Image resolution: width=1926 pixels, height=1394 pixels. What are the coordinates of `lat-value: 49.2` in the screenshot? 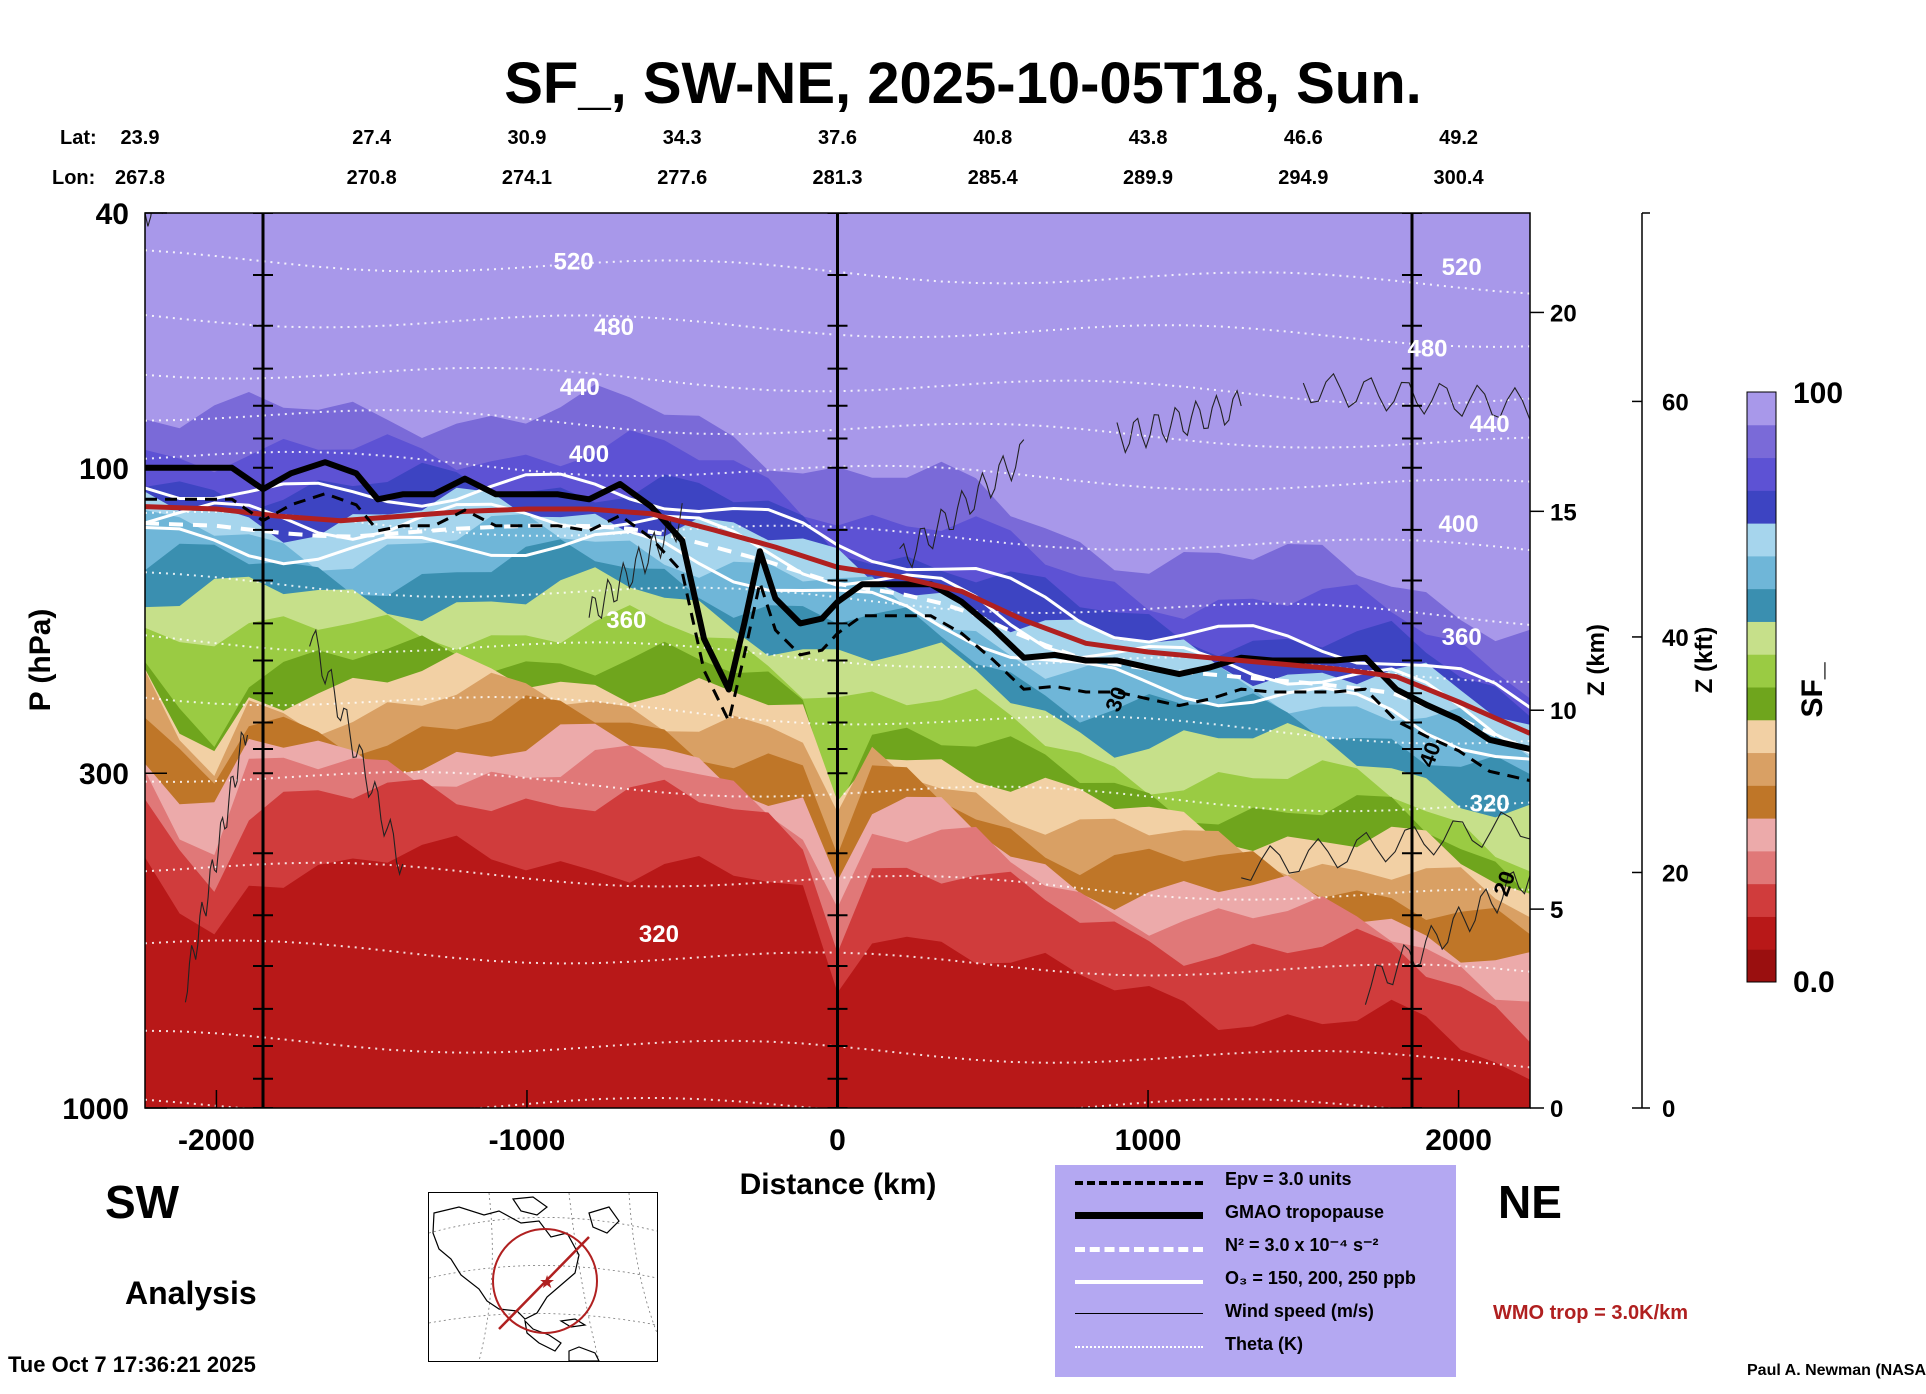 It's located at (1458, 138).